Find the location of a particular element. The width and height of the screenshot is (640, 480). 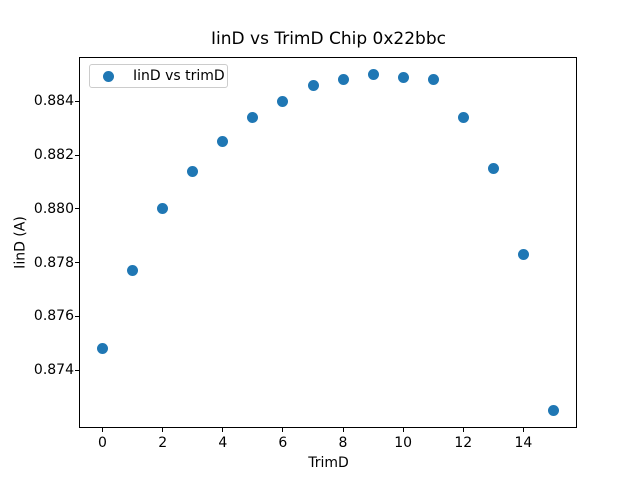

x-axis-label: TrimD is located at coordinates (328, 463).